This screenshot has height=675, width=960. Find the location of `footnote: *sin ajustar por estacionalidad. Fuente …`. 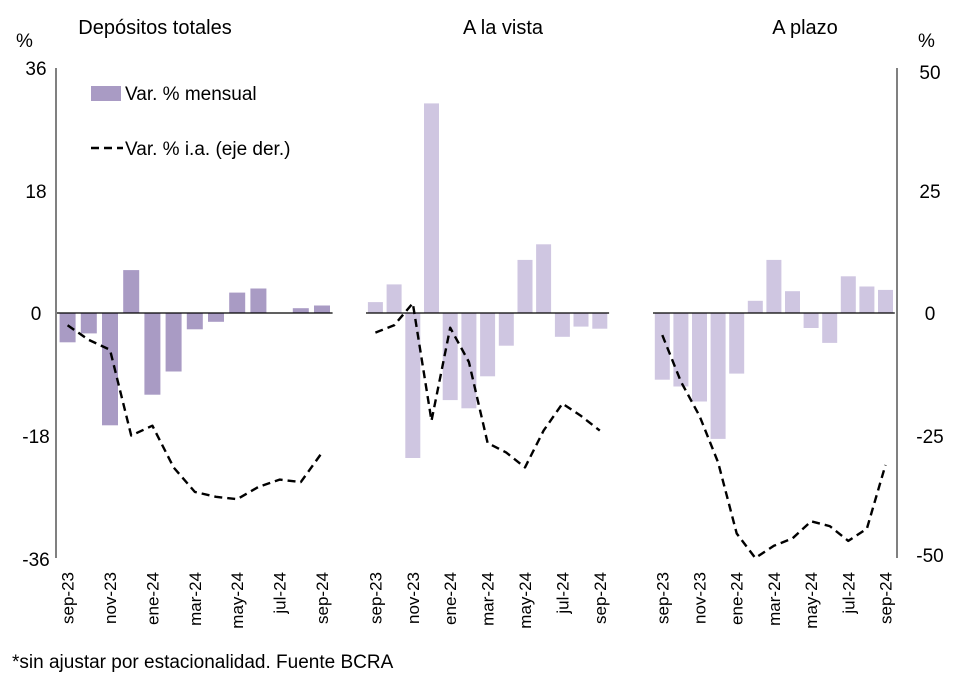

footnote: *sin ajustar por estacionalidad. Fuente … is located at coordinates (203, 662).